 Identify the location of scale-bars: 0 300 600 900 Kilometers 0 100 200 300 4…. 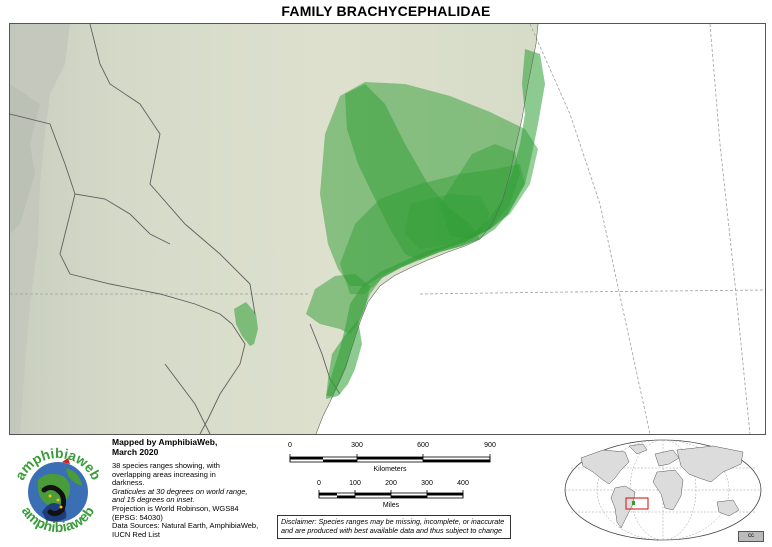
(396, 478).